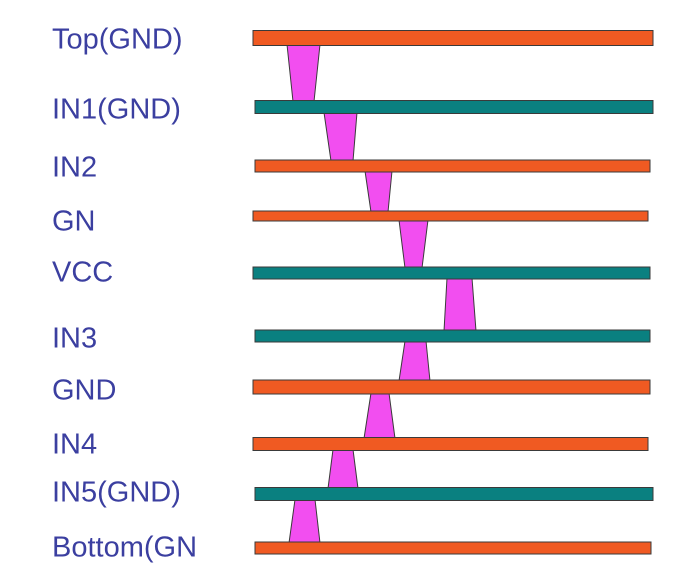 This screenshot has width=684, height=584. Describe the element at coordinates (84, 390) in the screenshot. I see `layer-label-7: GND` at that location.